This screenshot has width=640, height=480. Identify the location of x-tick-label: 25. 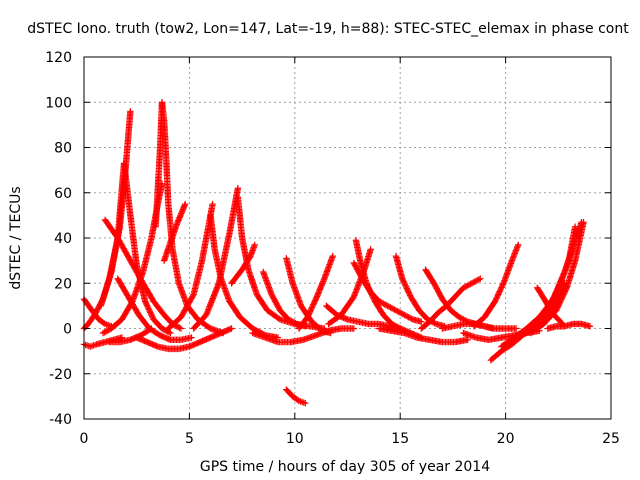
(611, 439).